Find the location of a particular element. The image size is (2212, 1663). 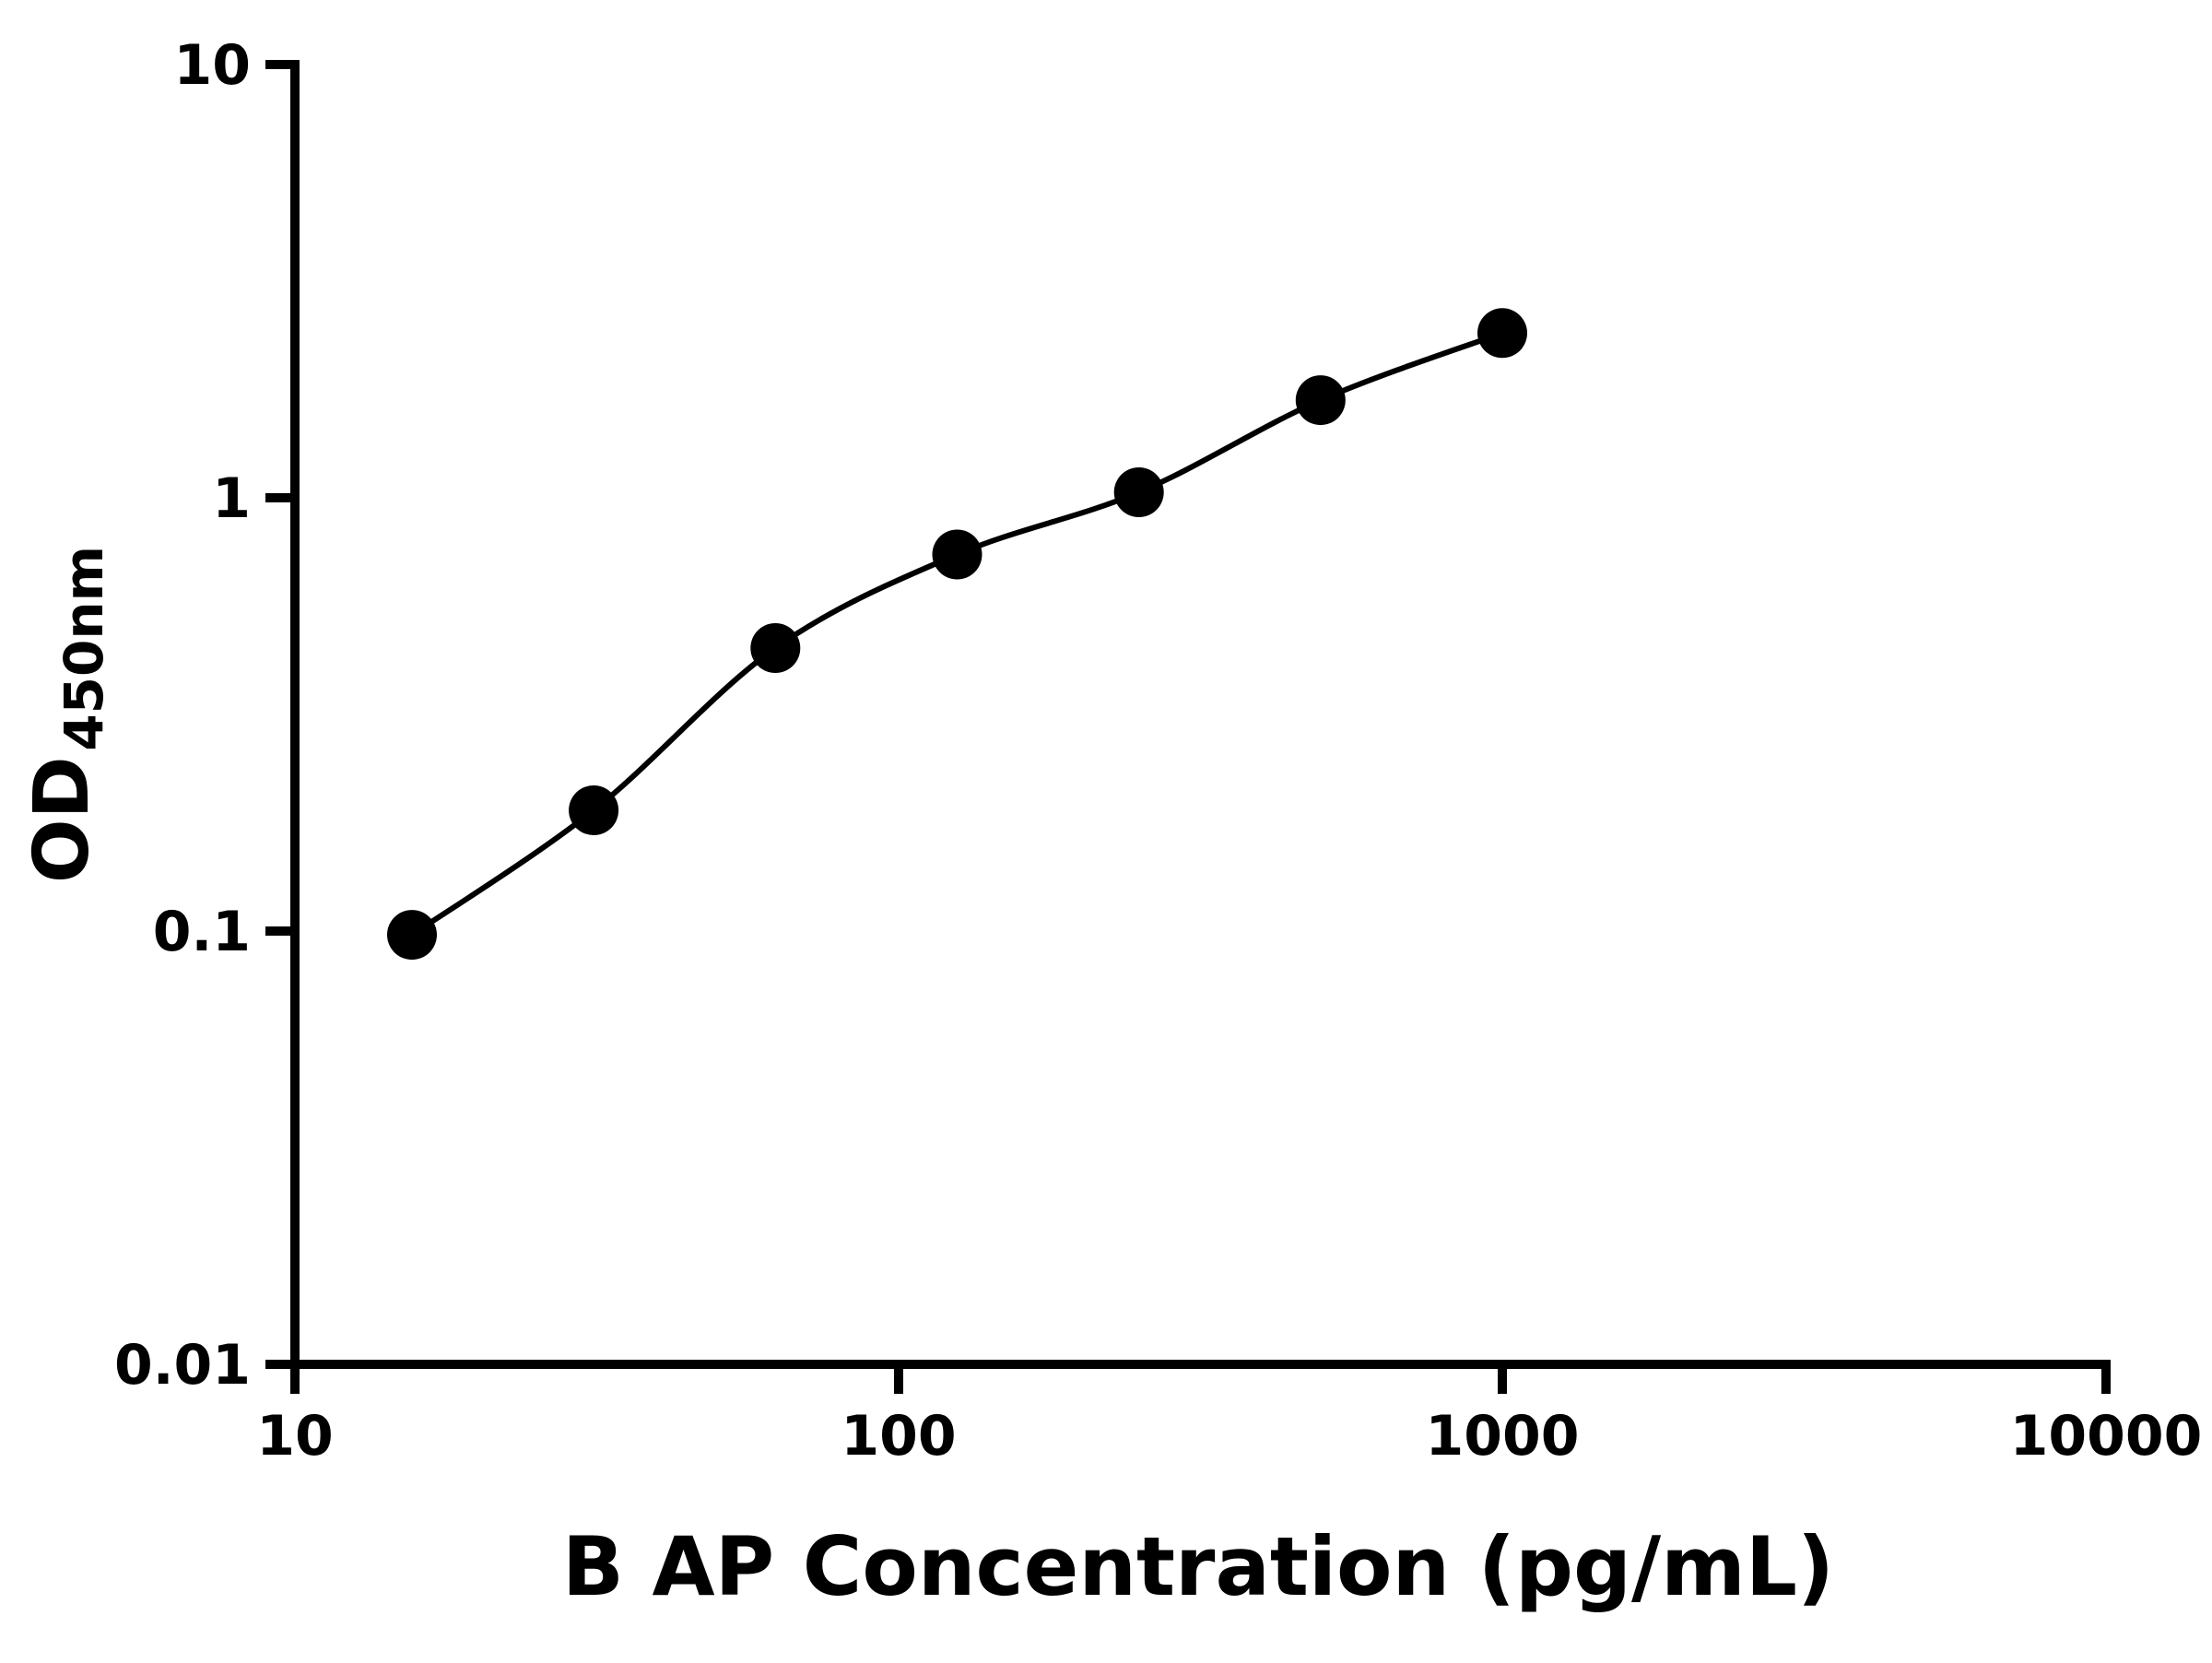

y-axis-ticks: 0.01 0.1 1 10 is located at coordinates (204, 715).